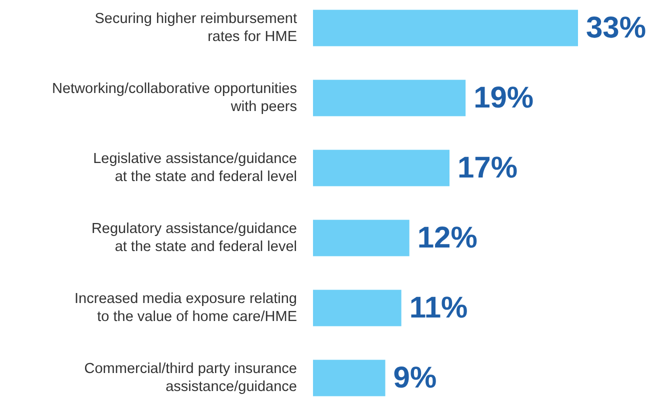 This screenshot has height=401, width=651. I want to click on data-label: 11%, so click(438, 308).